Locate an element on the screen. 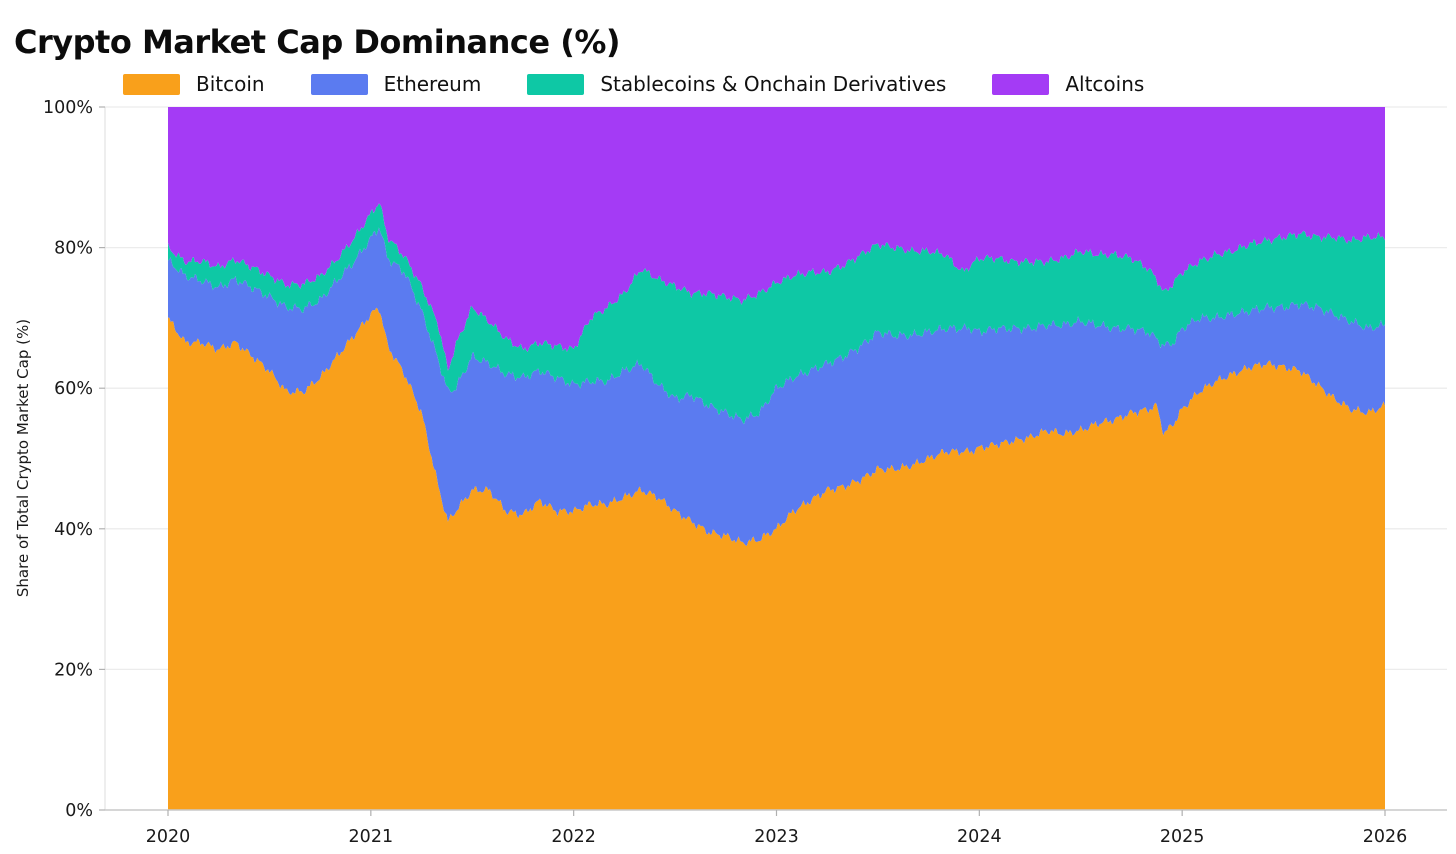 The width and height of the screenshot is (1456, 854). legend-swatch-stablecoins-icon is located at coordinates (556, 84).